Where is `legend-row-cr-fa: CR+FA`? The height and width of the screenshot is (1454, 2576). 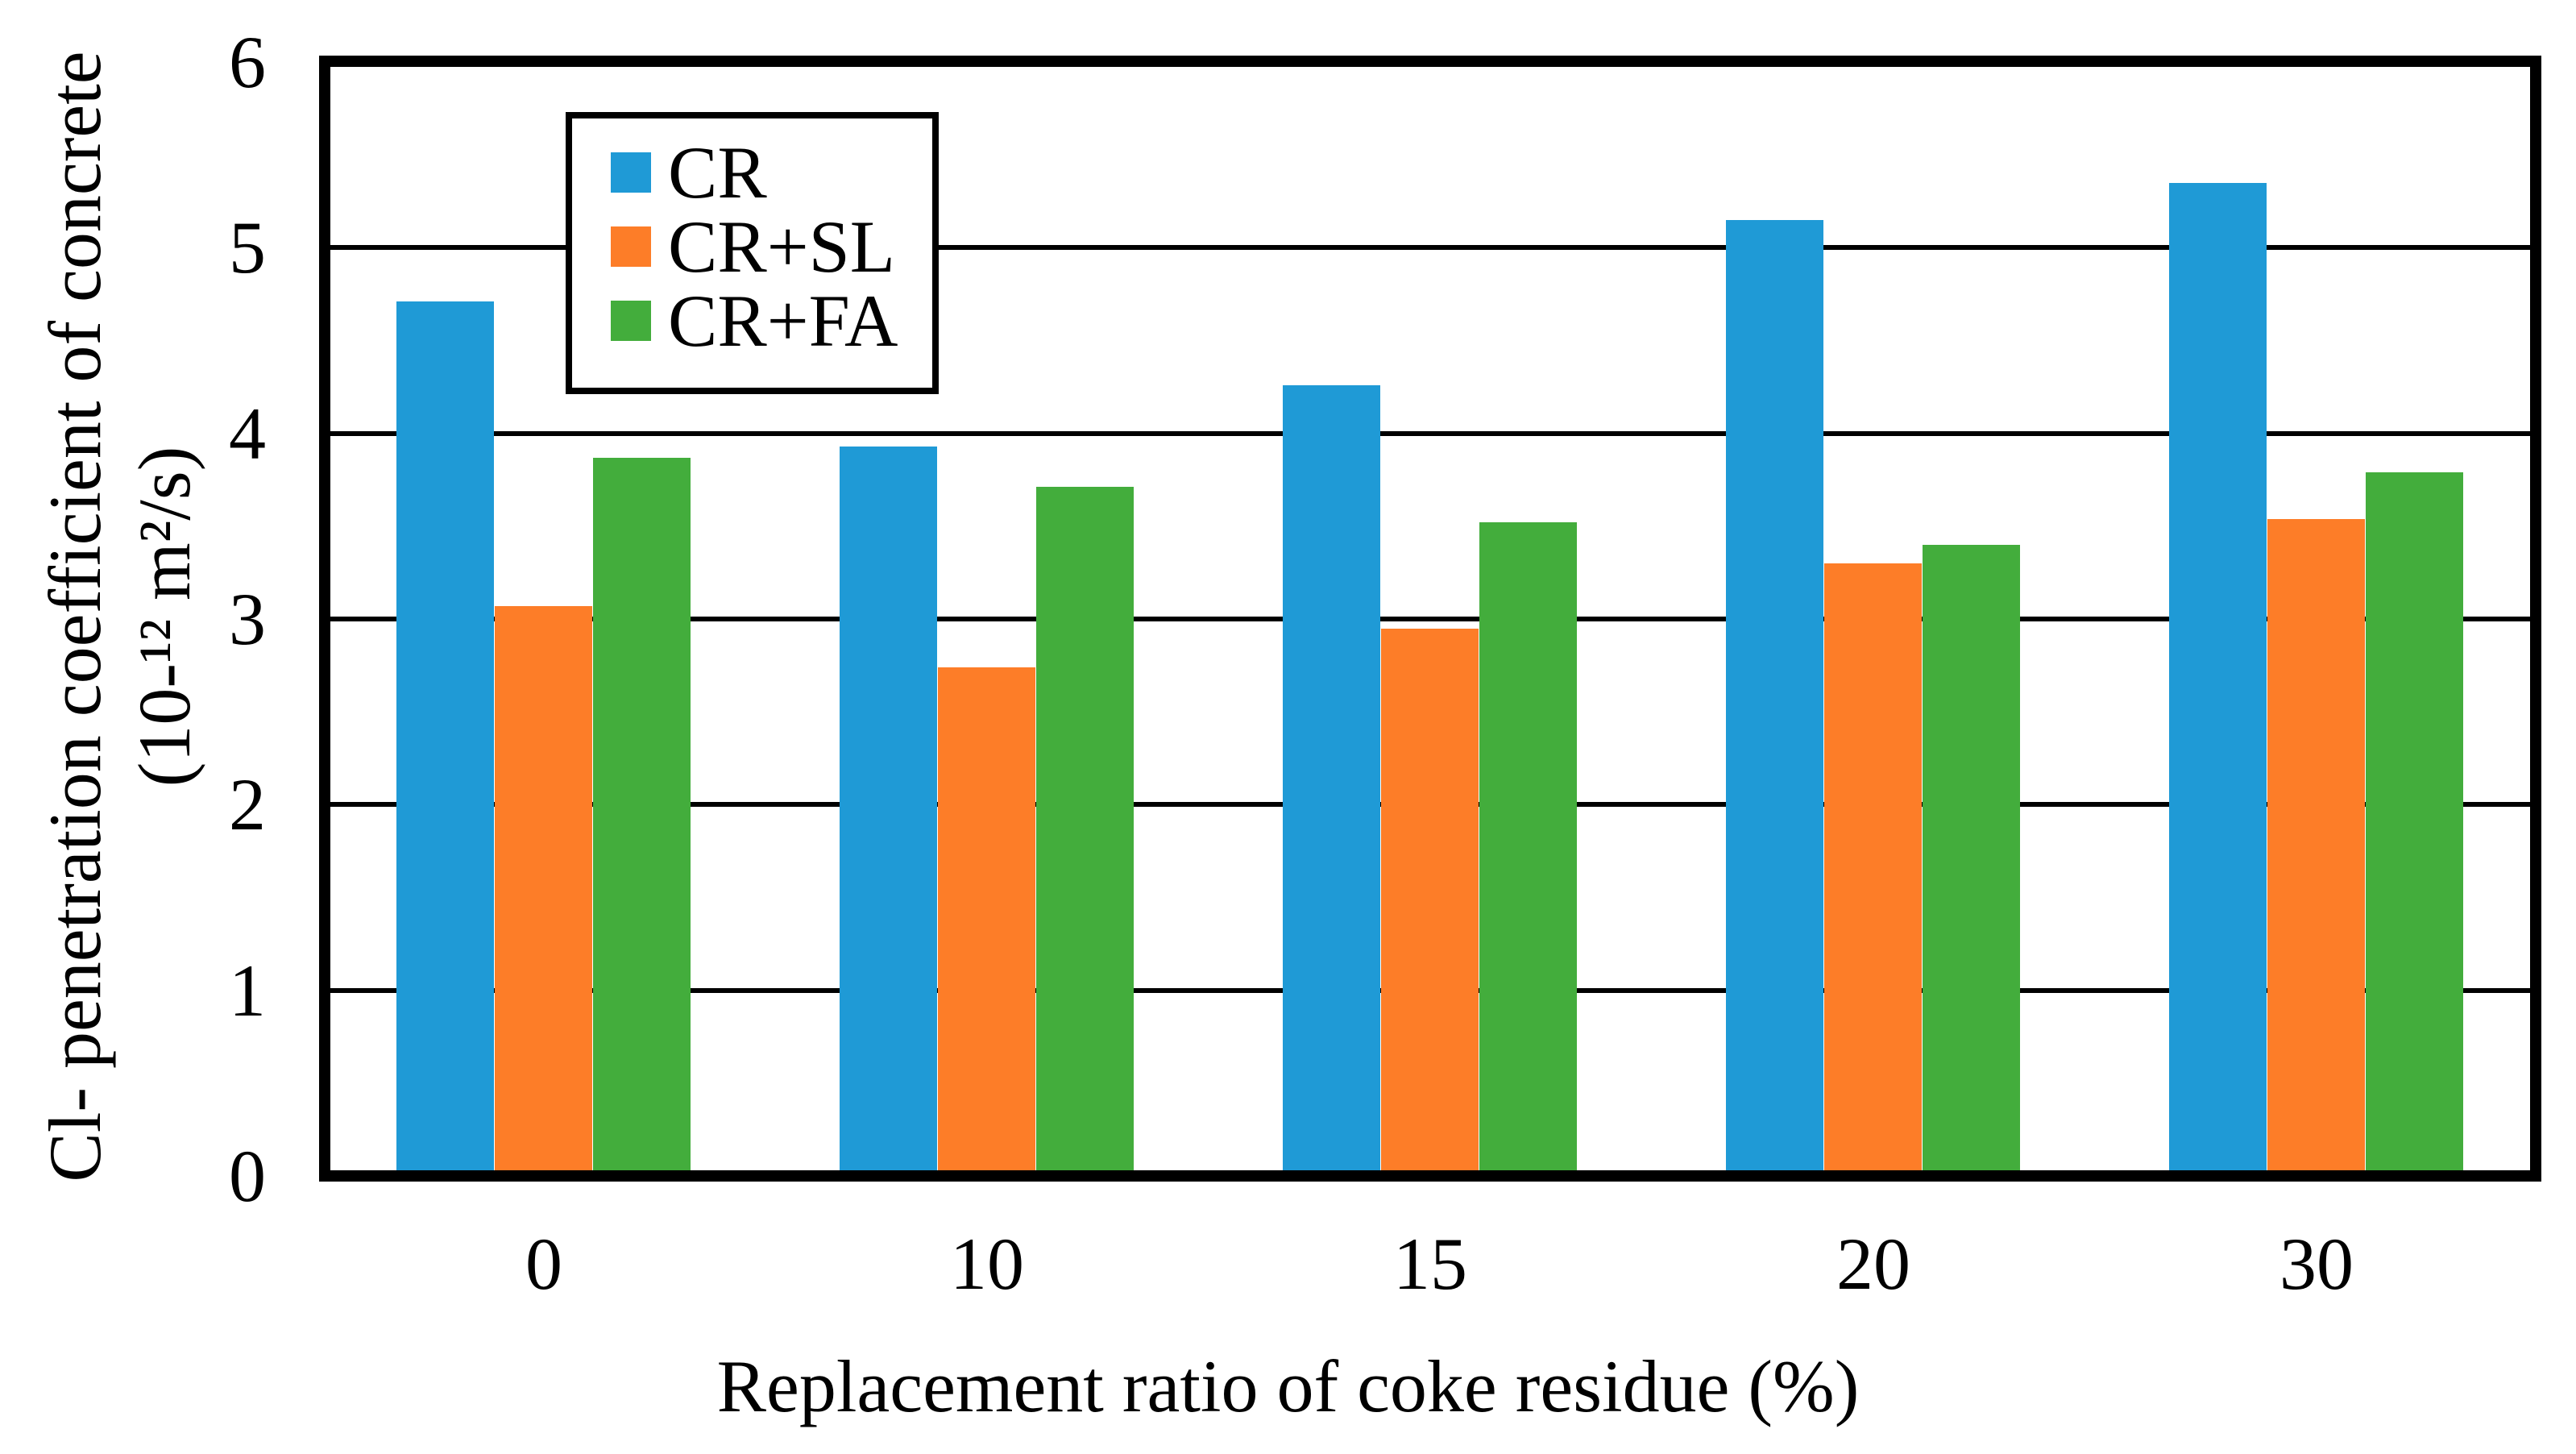 legend-row-cr-fa: CR+FA is located at coordinates (752, 321).